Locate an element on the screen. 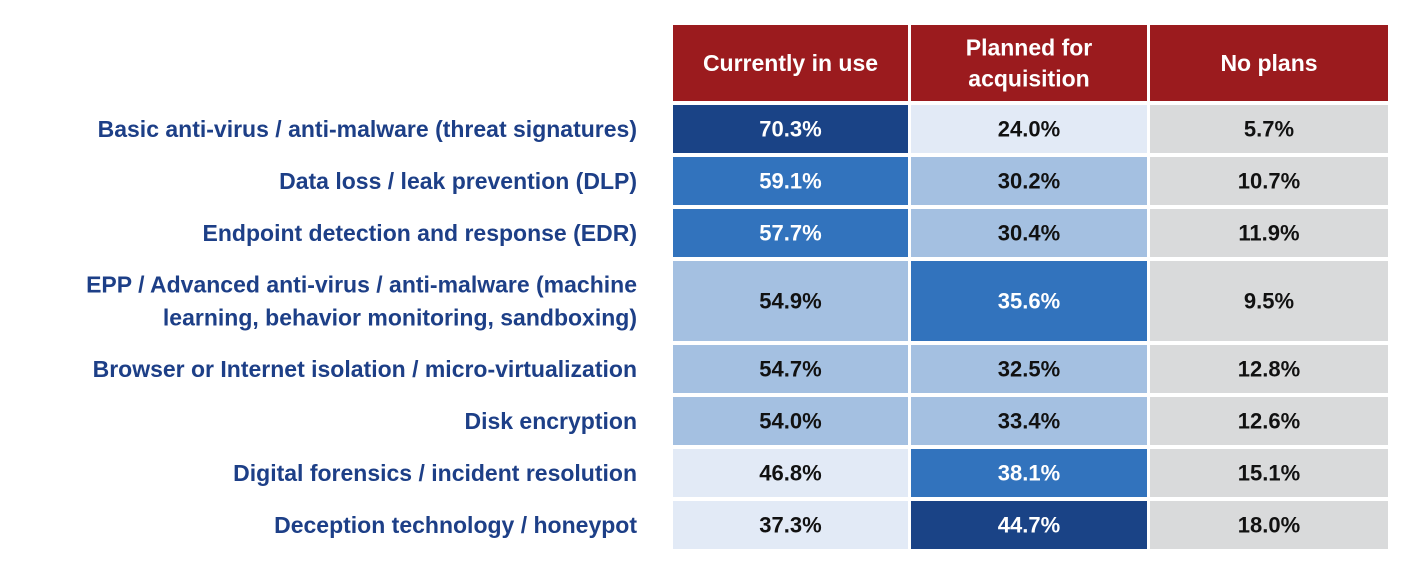 This screenshot has height=580, width=1422. row-label: Endpoint detection and response (EDR) is located at coordinates (420, 233).